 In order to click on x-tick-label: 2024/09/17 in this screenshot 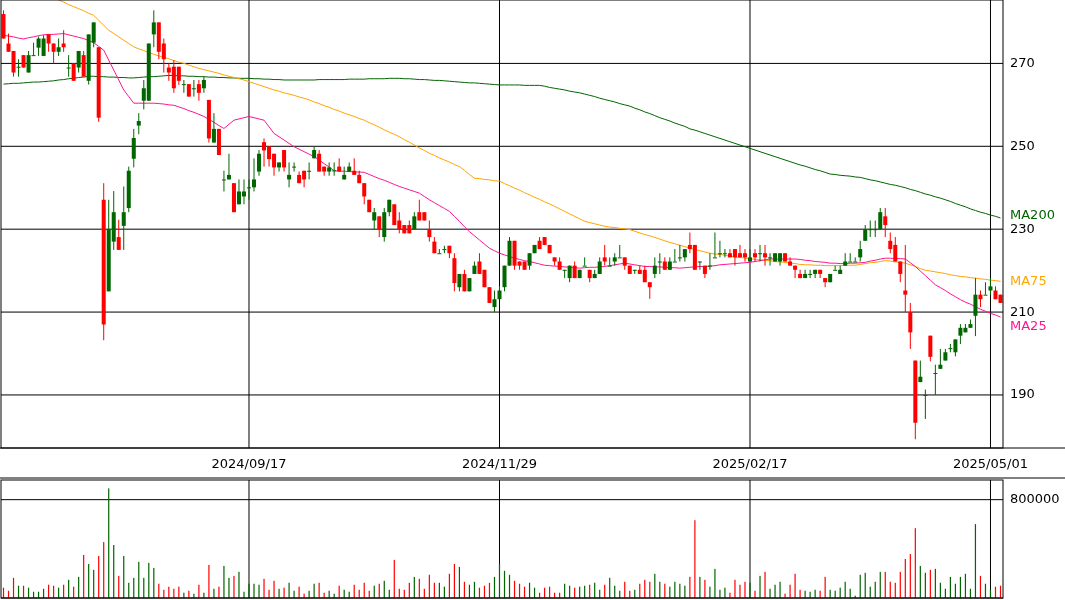, I will do `click(249, 463)`.